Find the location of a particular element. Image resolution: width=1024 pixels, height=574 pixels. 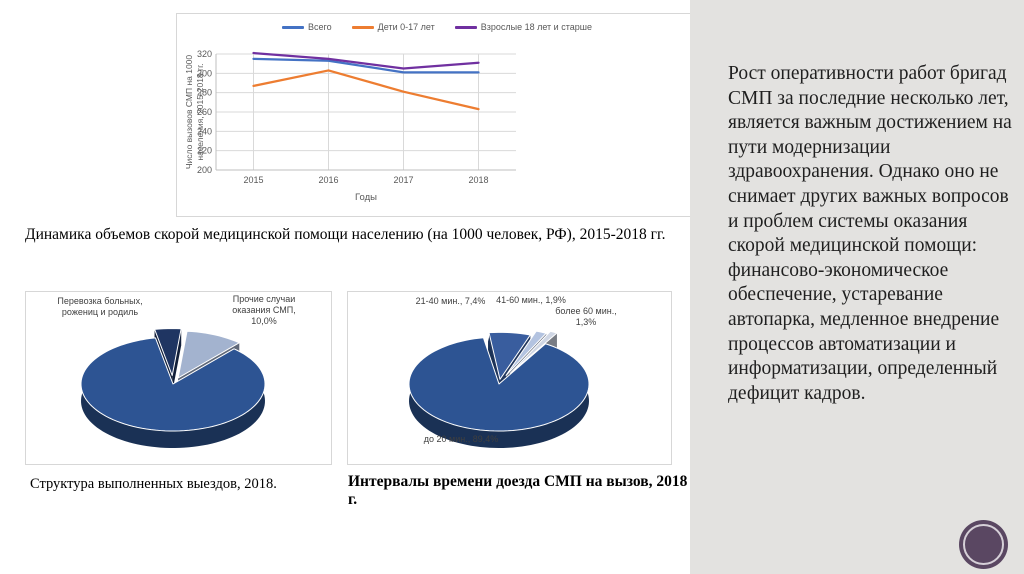

line-chart-svg: 200 220 240 260 280 300 320 2015 2016 2017 2018 is located at coordinates (356, 117).